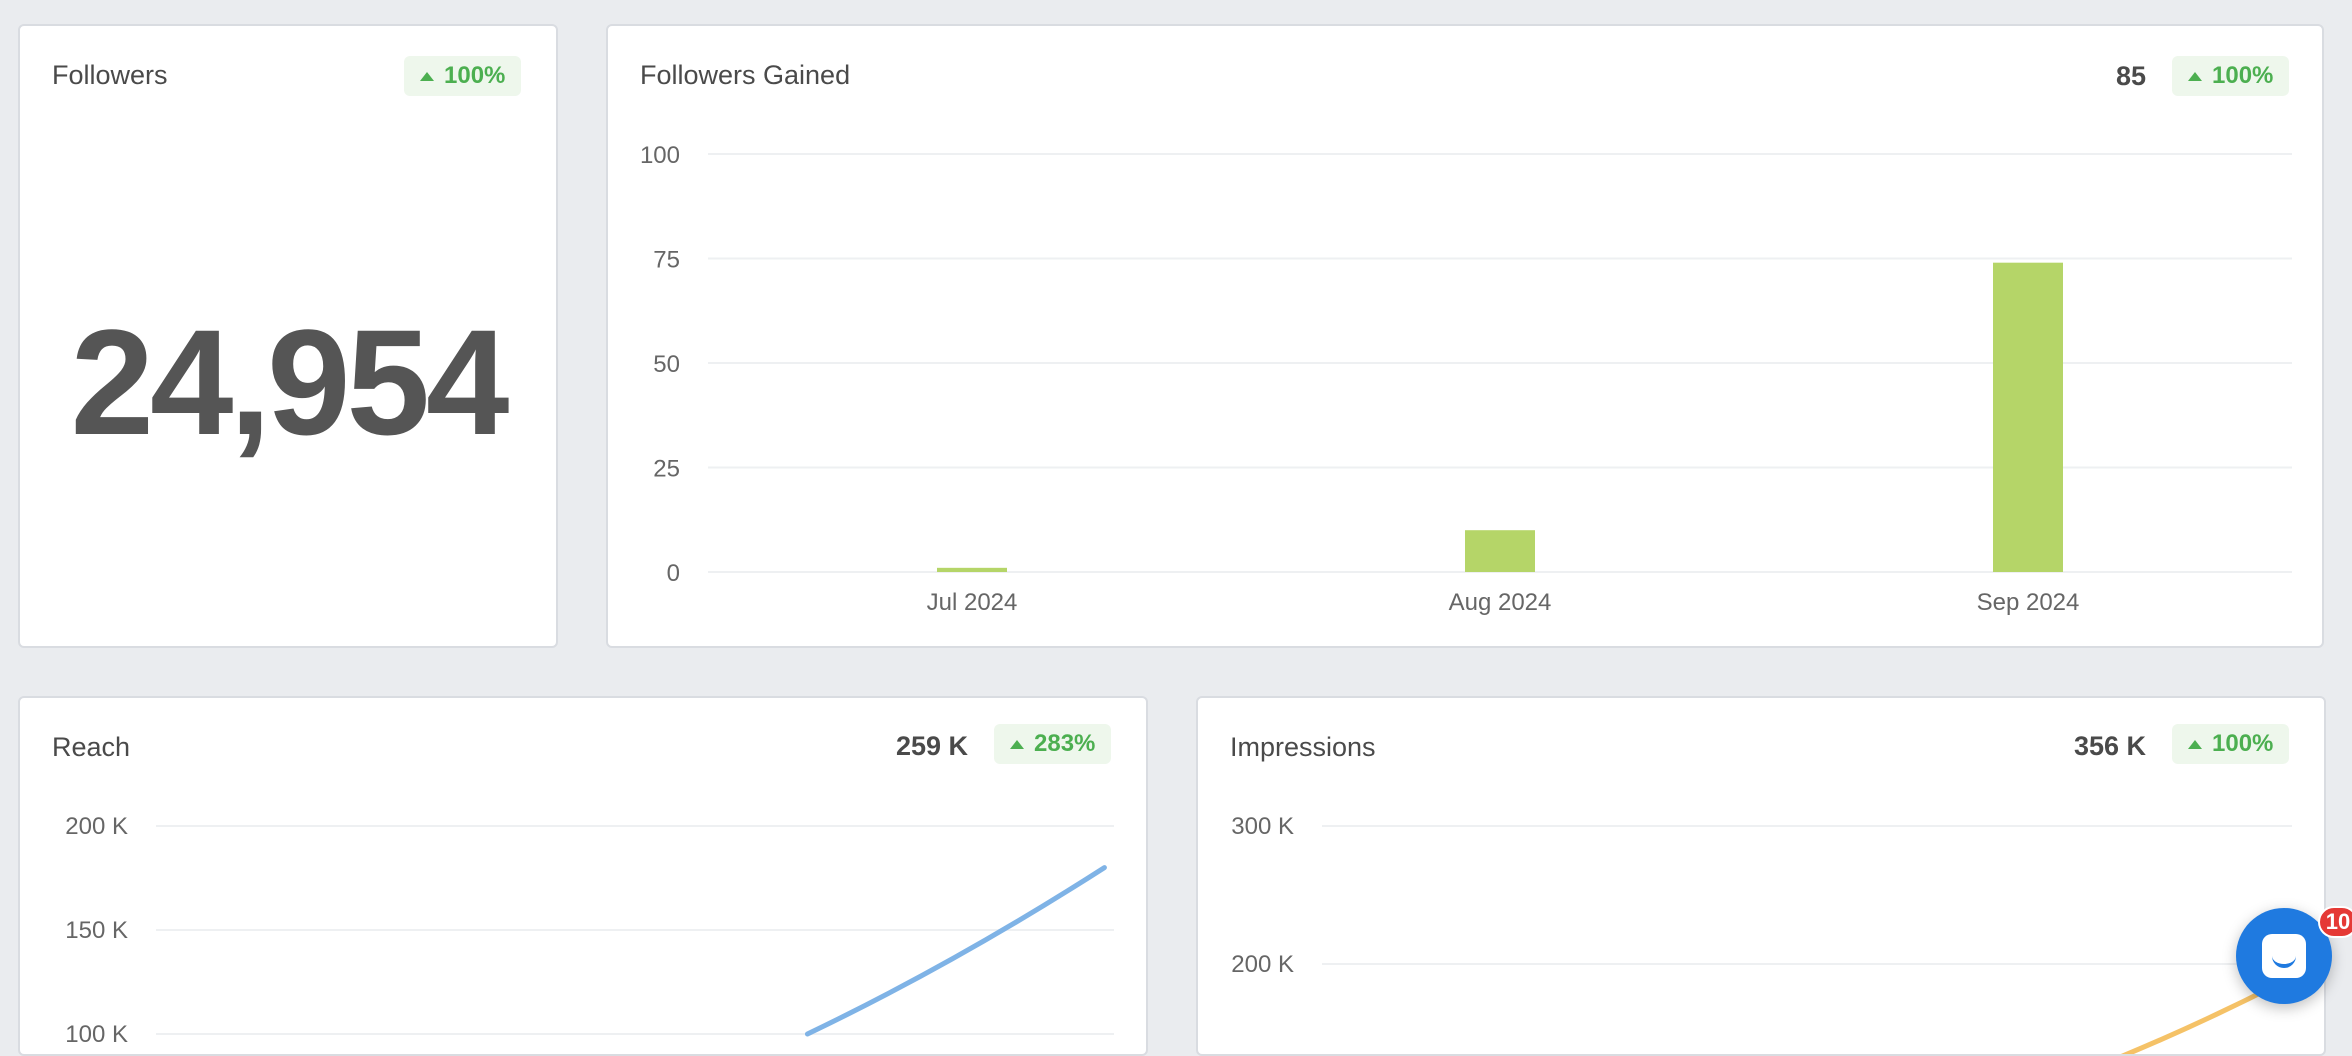 The width and height of the screenshot is (2352, 1056). I want to click on card-title: Followers Gained, so click(745, 75).